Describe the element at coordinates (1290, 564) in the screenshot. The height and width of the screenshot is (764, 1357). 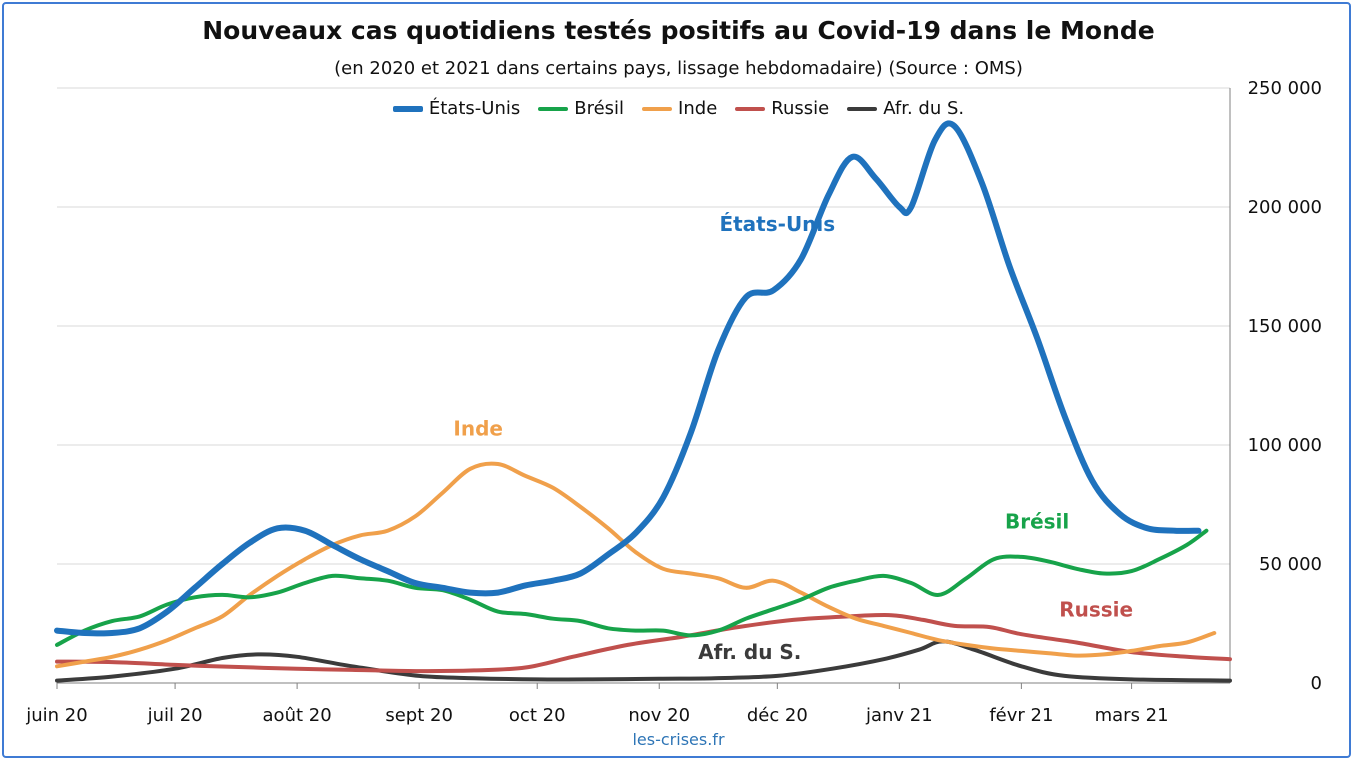
I see `y-tick-label: 50 000` at that location.